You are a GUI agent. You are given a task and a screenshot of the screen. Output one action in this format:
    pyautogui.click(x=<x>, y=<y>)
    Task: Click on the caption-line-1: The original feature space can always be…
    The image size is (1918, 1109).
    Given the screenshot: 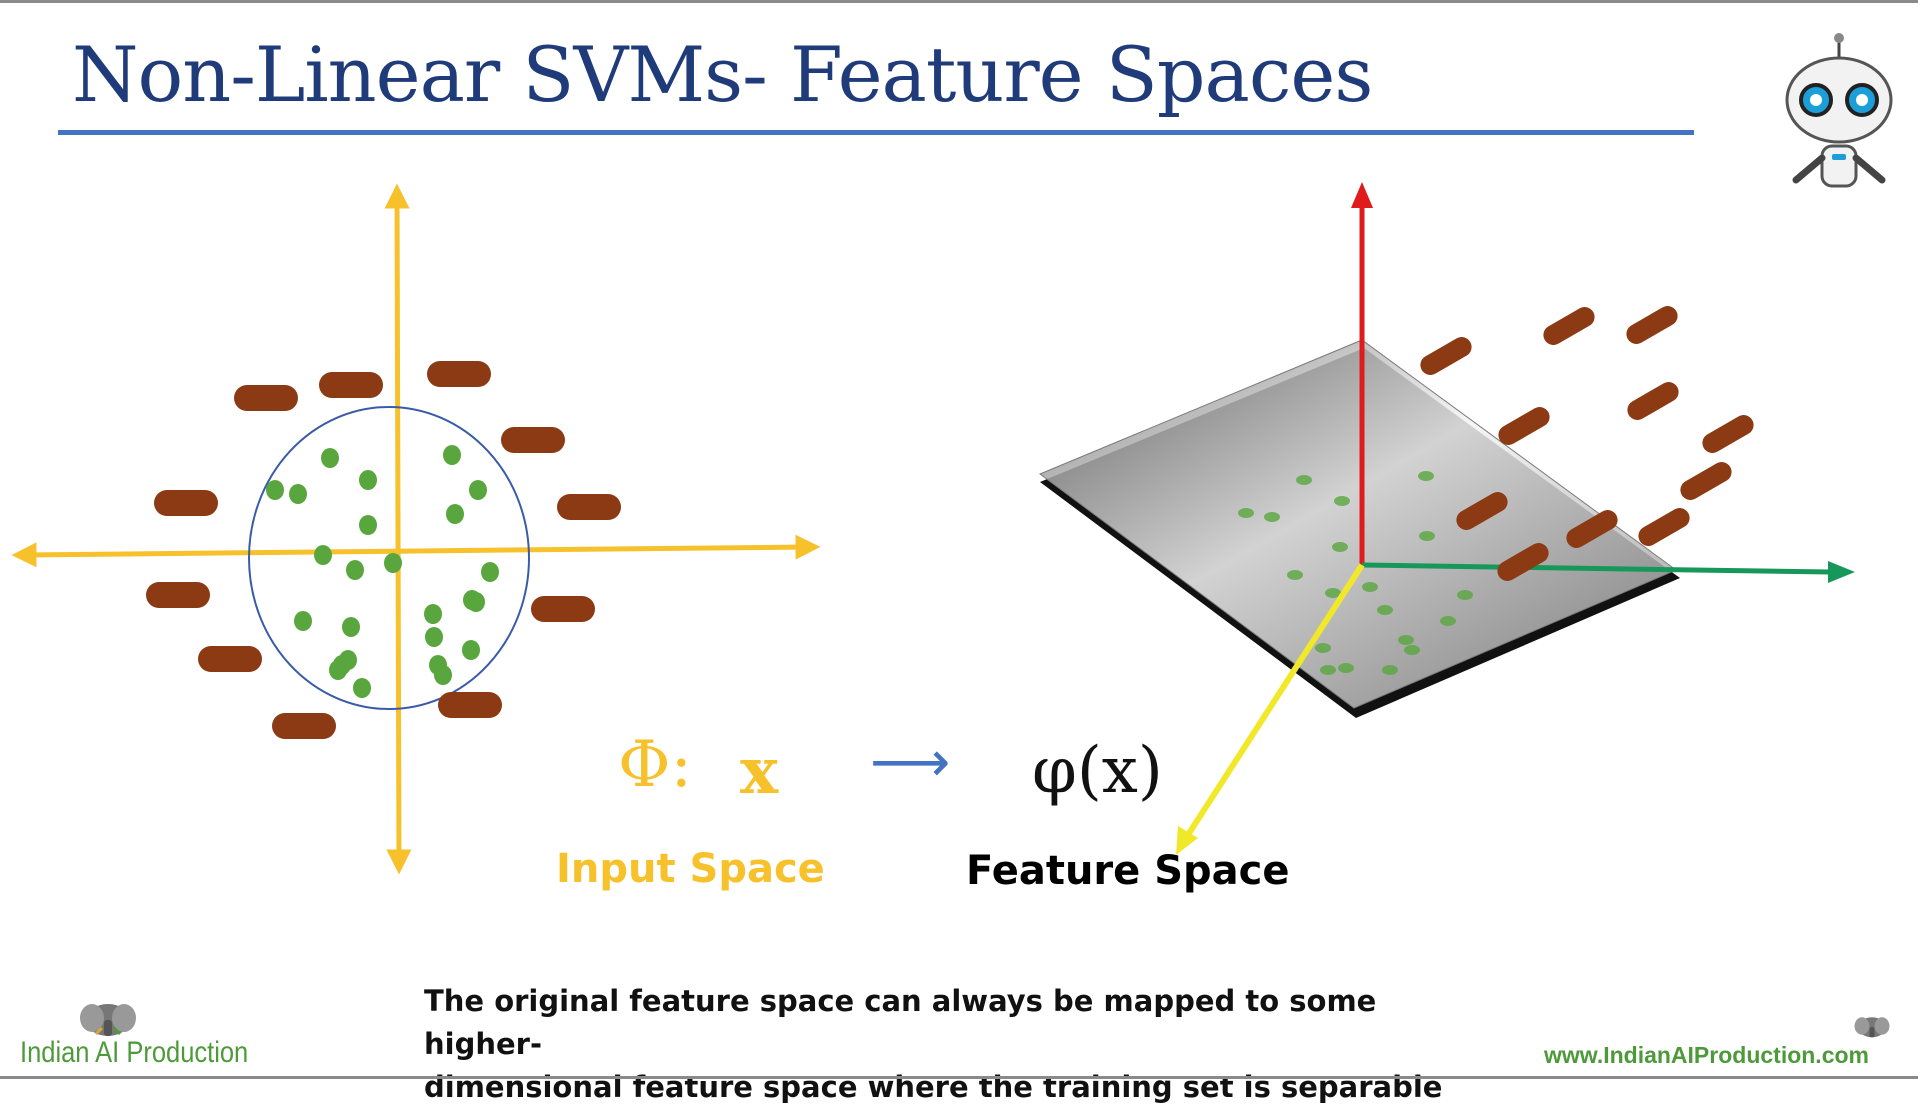 What is the action you would take?
    pyautogui.click(x=900, y=1022)
    